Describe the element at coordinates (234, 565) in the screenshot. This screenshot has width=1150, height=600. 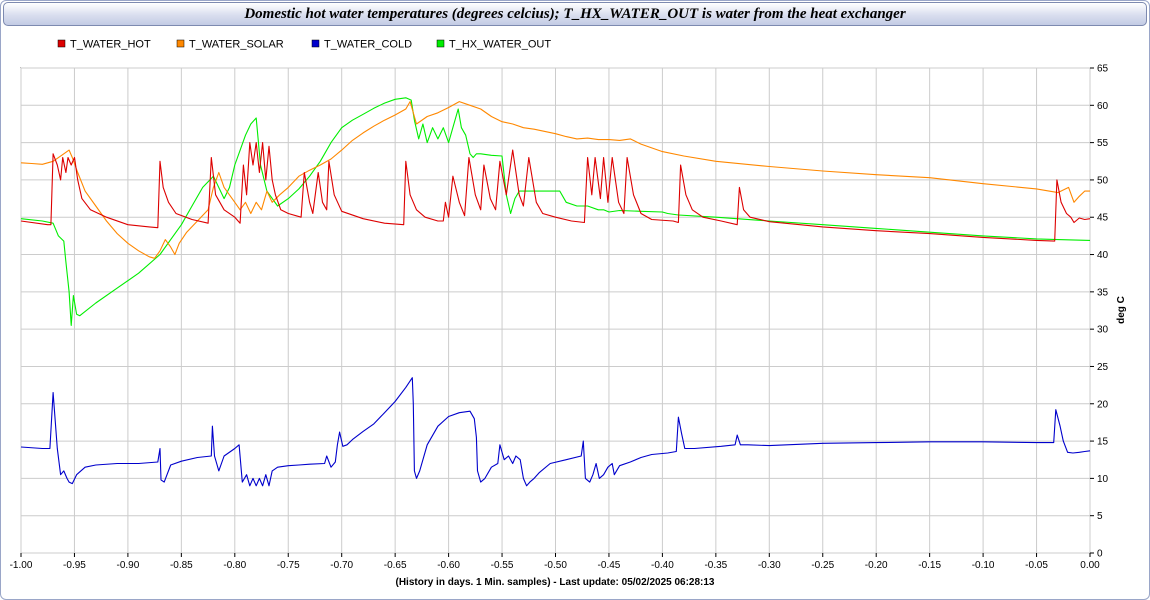
I see `x-tick-label: -0.80` at that location.